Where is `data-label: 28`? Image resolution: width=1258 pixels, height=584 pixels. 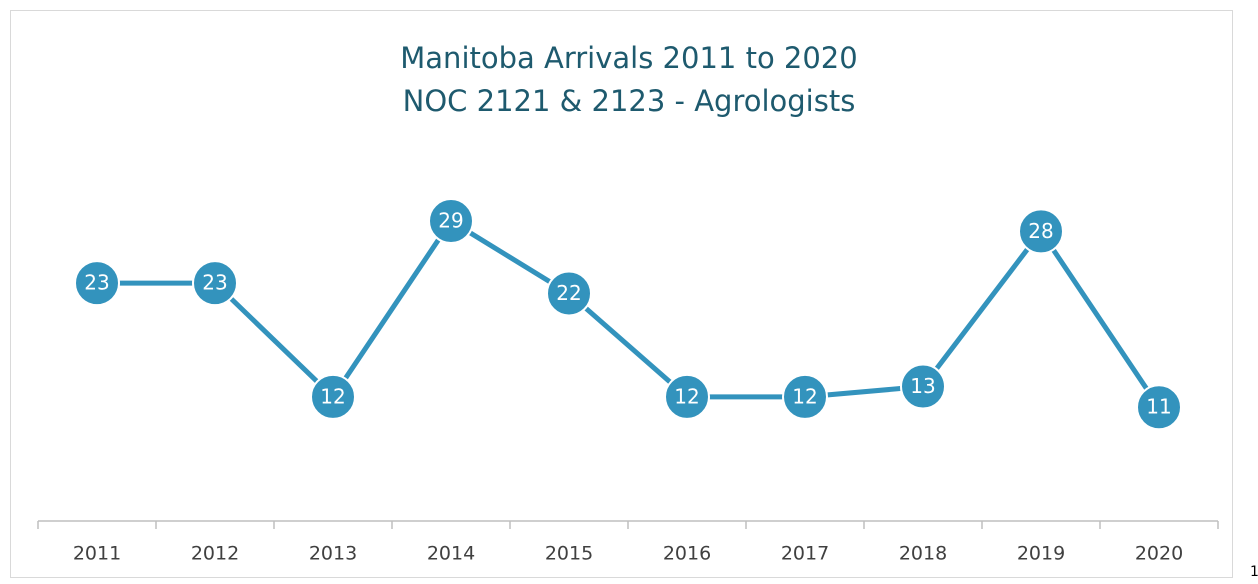
data-label: 28 is located at coordinates (1040, 231).